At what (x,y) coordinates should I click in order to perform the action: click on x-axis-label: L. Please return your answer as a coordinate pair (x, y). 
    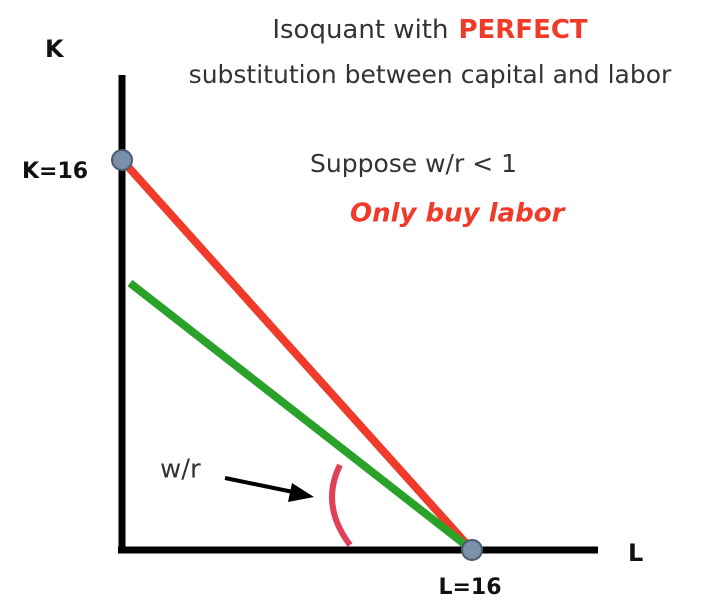
    Looking at the image, I should click on (635, 553).